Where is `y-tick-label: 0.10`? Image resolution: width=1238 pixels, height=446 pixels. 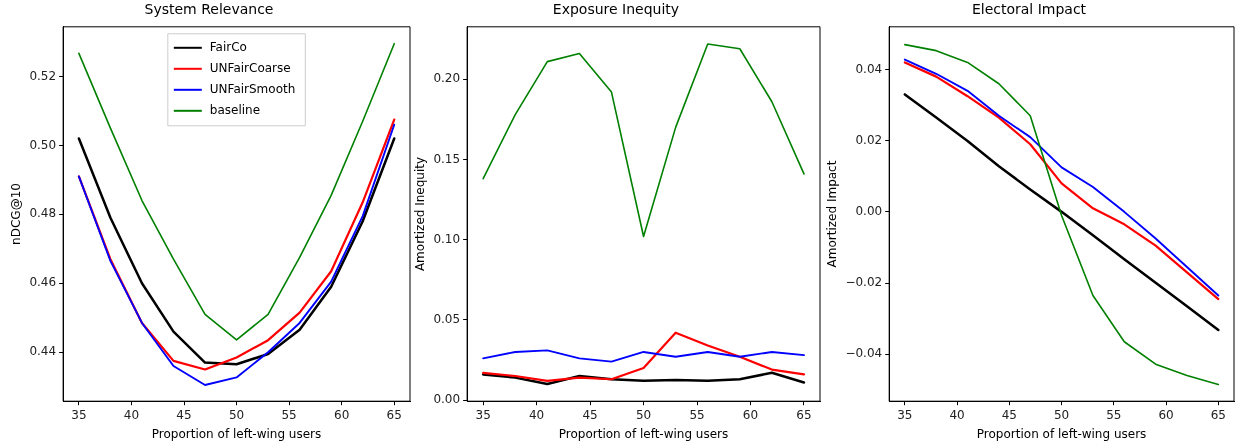
y-tick-label: 0.10 is located at coordinates (447, 238).